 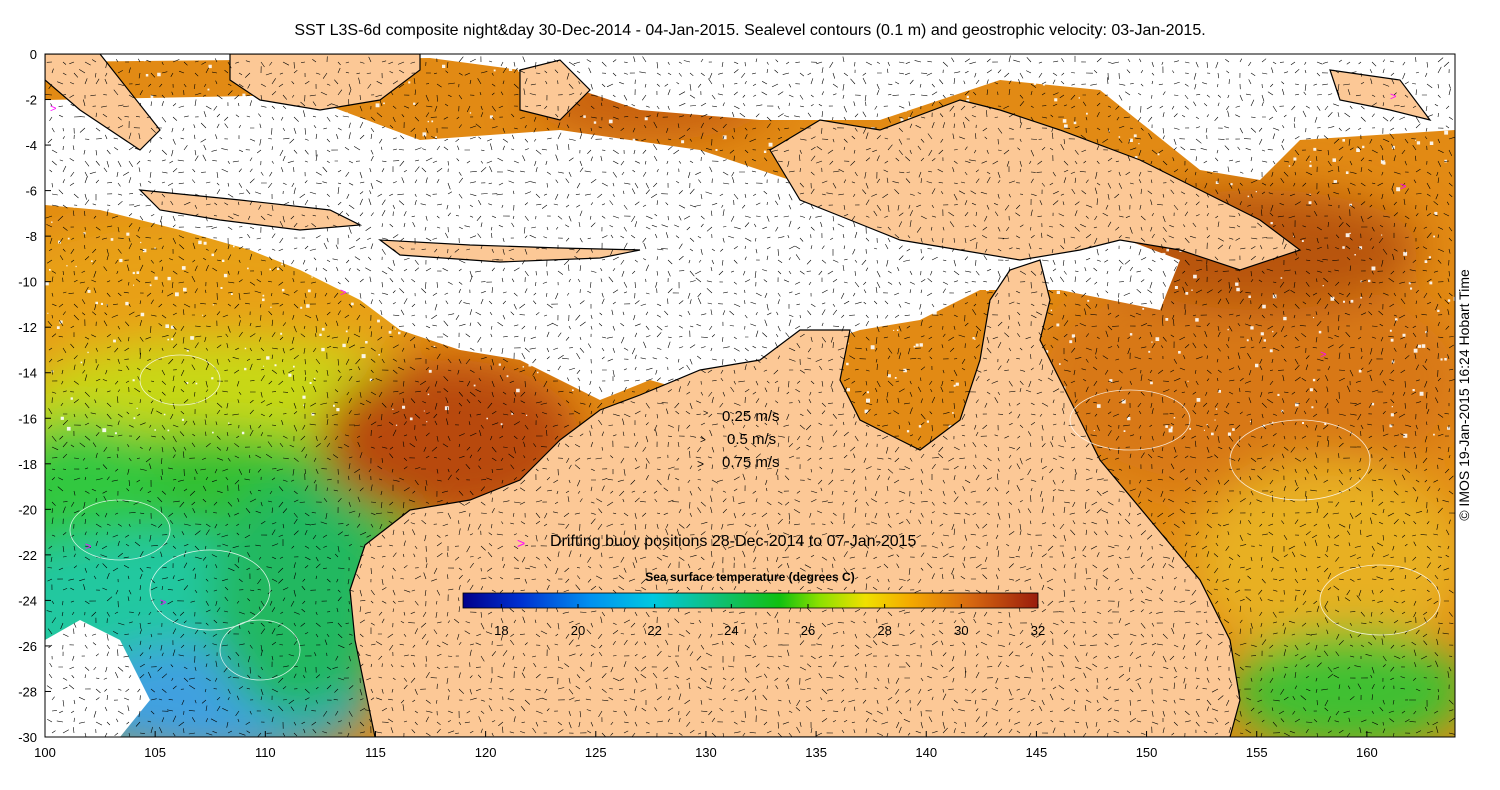 What do you see at coordinates (375, 752) in the screenshot?
I see `x-axis-tick-label: 115` at bounding box center [375, 752].